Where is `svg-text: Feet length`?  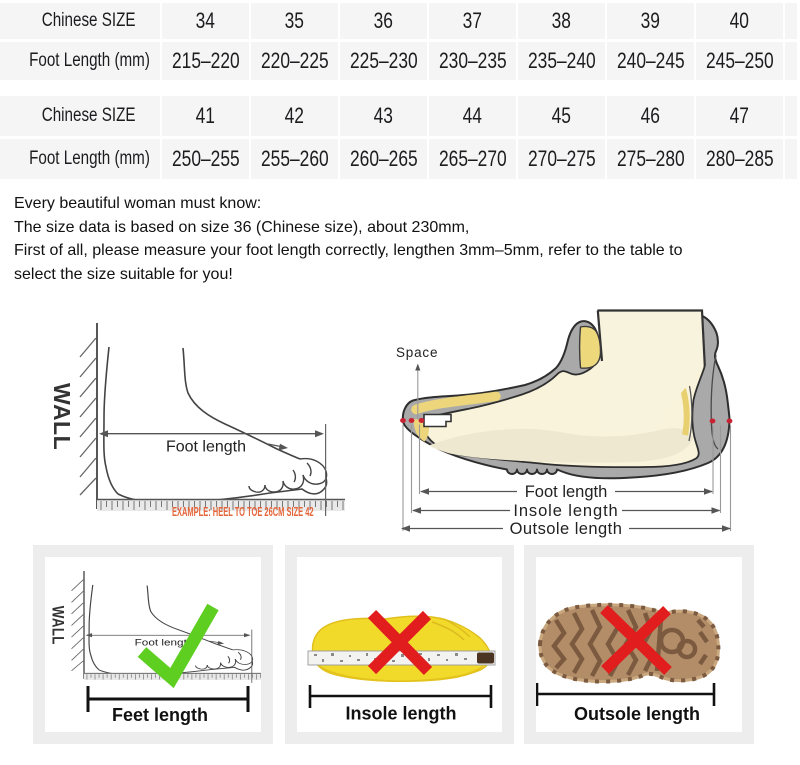 svg-text: Feet length is located at coordinates (160, 715).